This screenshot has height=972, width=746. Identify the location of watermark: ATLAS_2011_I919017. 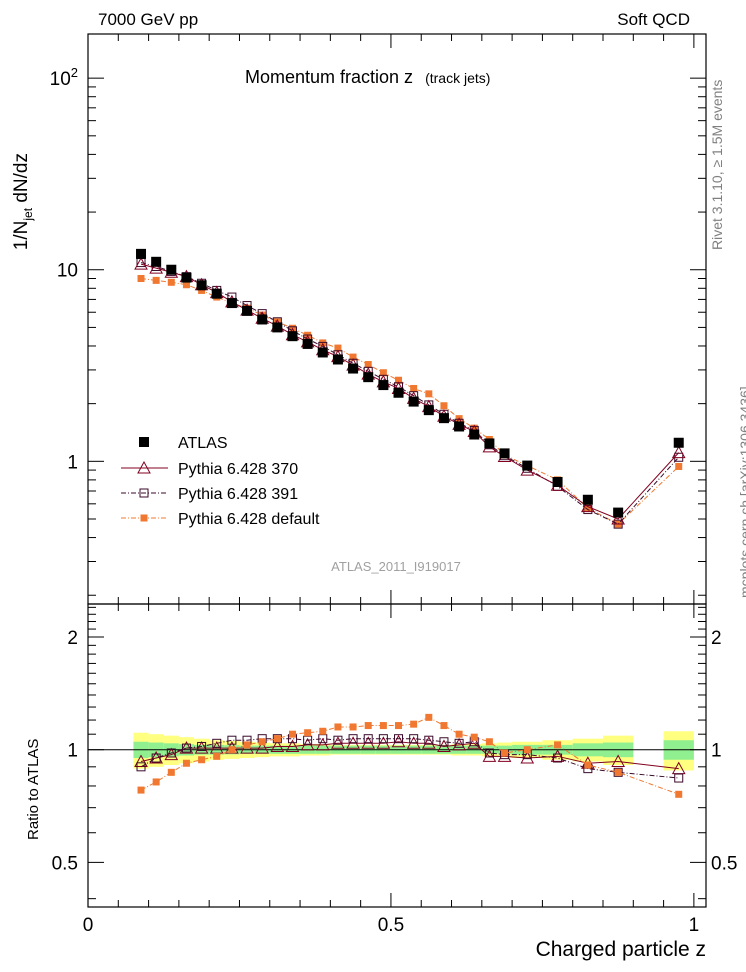
(396, 566).